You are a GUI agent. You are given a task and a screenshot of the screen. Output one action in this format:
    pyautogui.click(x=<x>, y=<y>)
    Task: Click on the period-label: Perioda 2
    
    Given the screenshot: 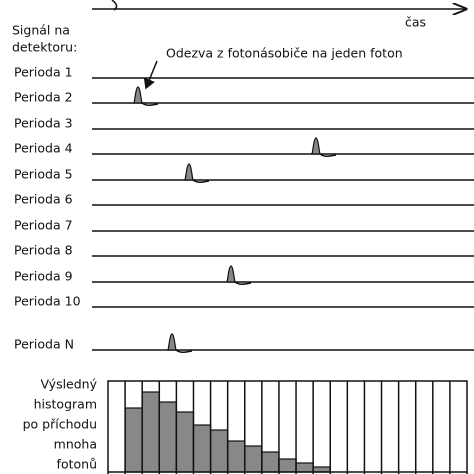 What is the action you would take?
    pyautogui.click(x=43, y=97)
    